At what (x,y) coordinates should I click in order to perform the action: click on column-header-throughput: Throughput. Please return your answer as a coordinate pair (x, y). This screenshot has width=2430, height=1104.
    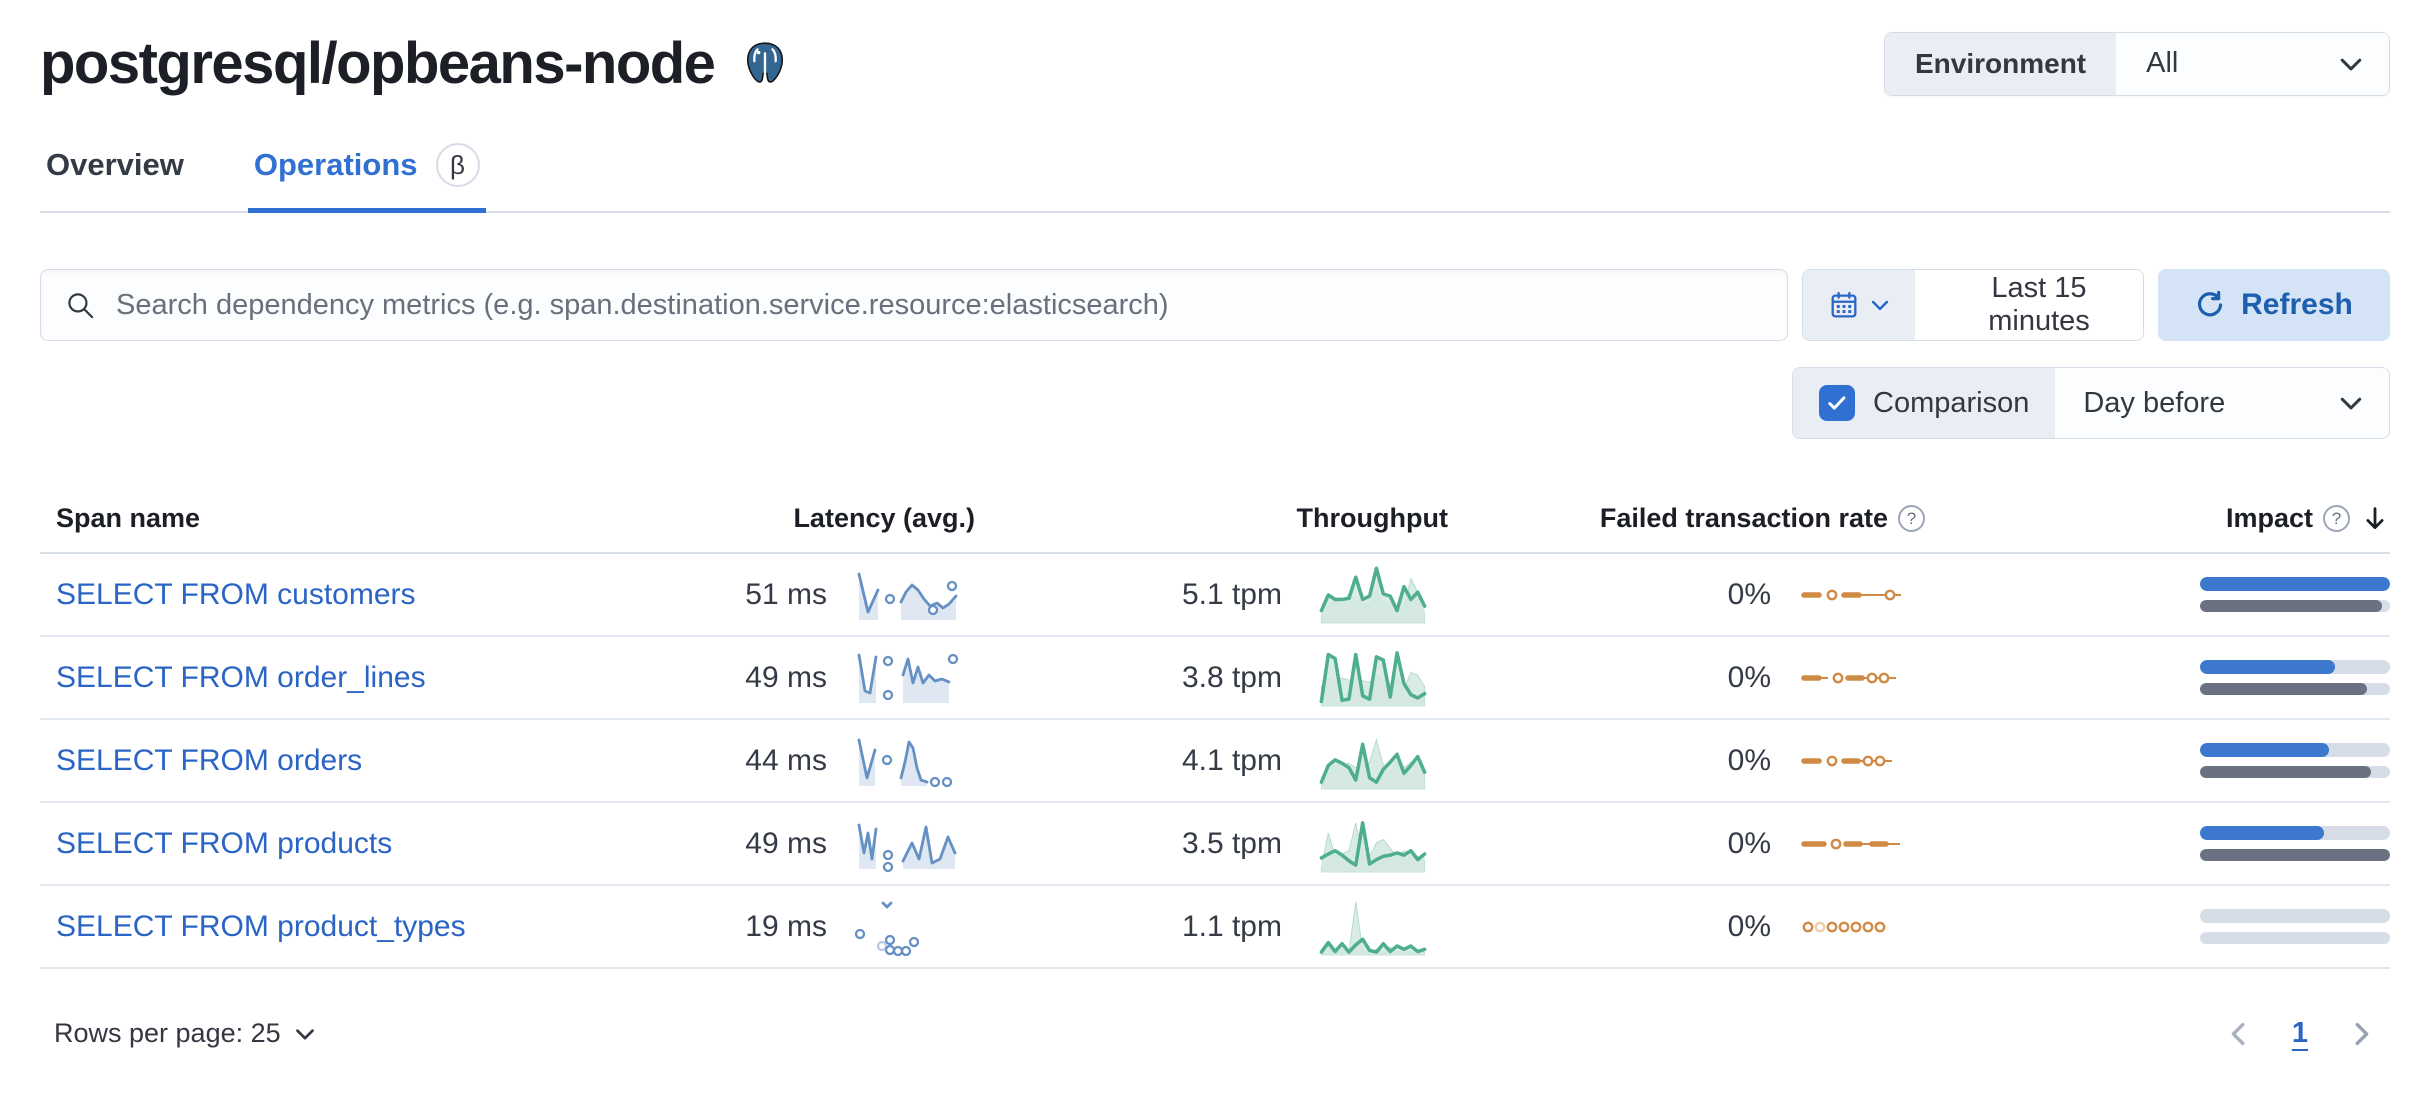
    Looking at the image, I should click on (1372, 518).